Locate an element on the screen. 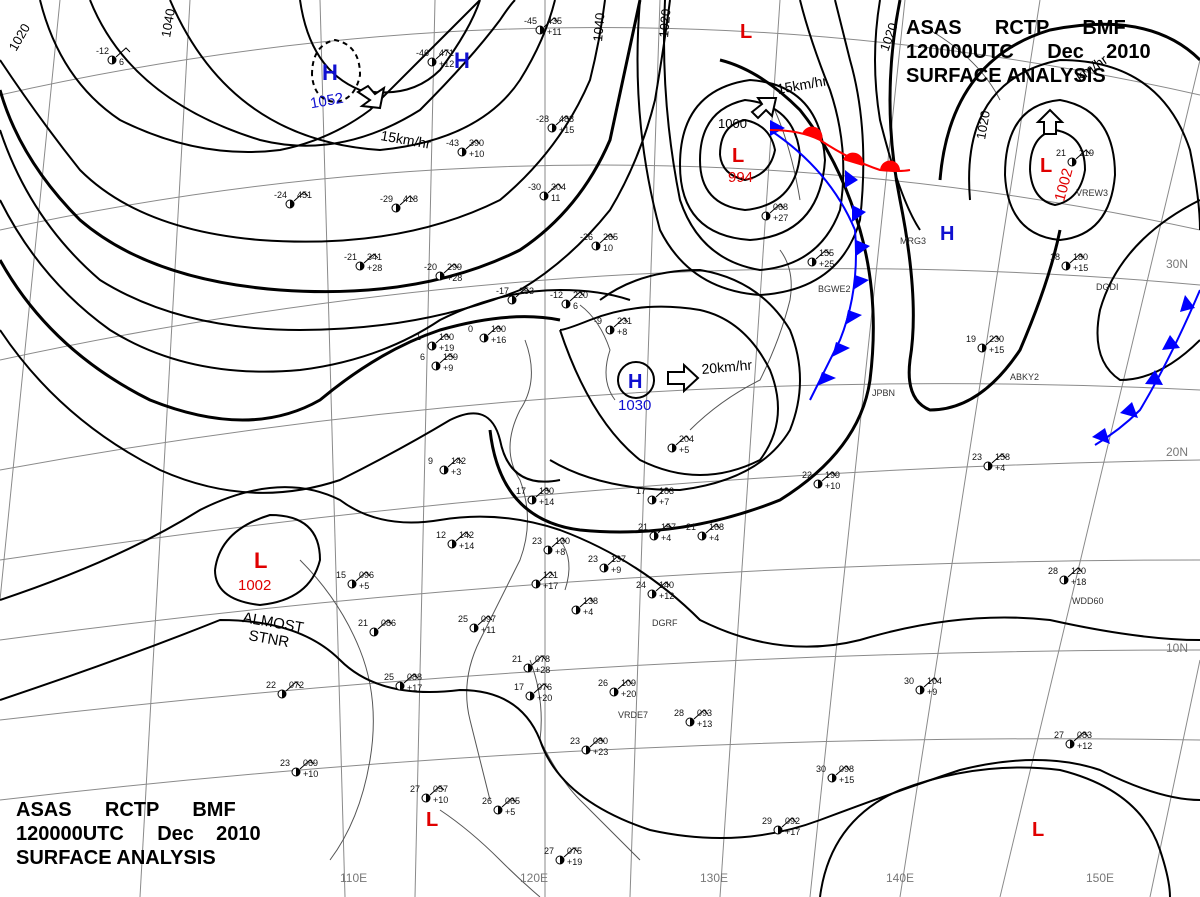 This screenshot has height=897, width=1200. station-pressure-tendency: +4 is located at coordinates (666, 538).